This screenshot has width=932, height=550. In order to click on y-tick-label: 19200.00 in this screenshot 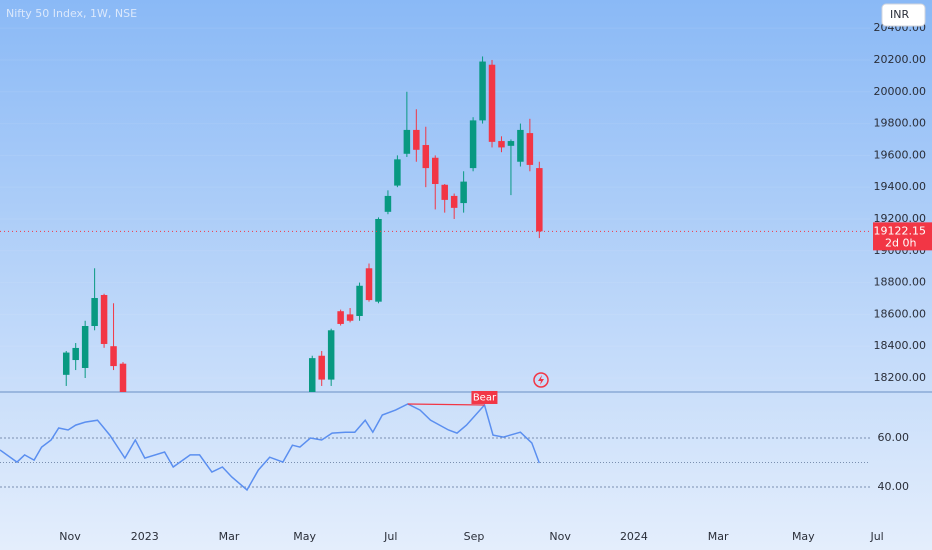, I will do `click(900, 218)`.